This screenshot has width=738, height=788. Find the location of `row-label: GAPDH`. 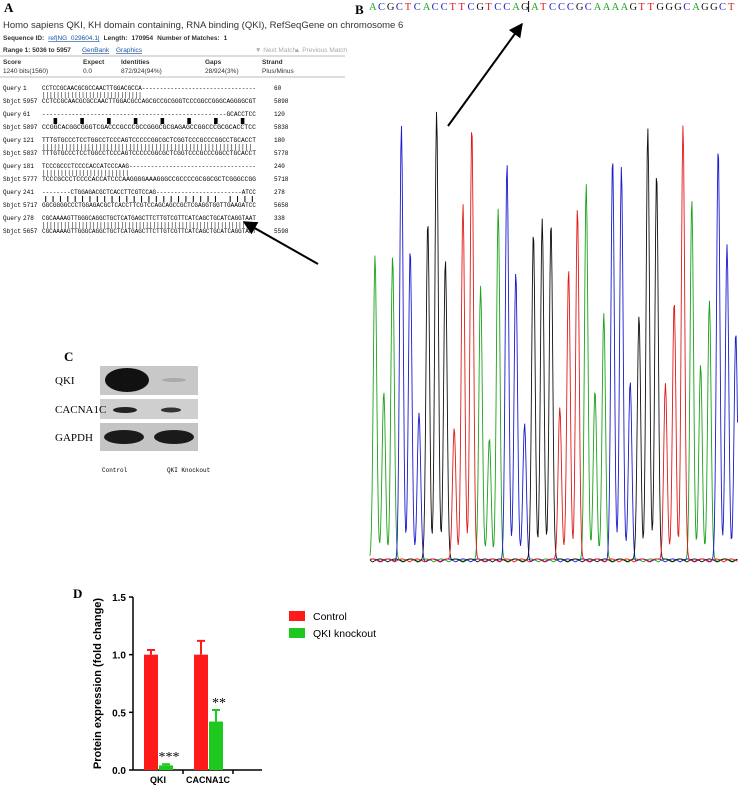

row-label: GAPDH is located at coordinates (74, 438).